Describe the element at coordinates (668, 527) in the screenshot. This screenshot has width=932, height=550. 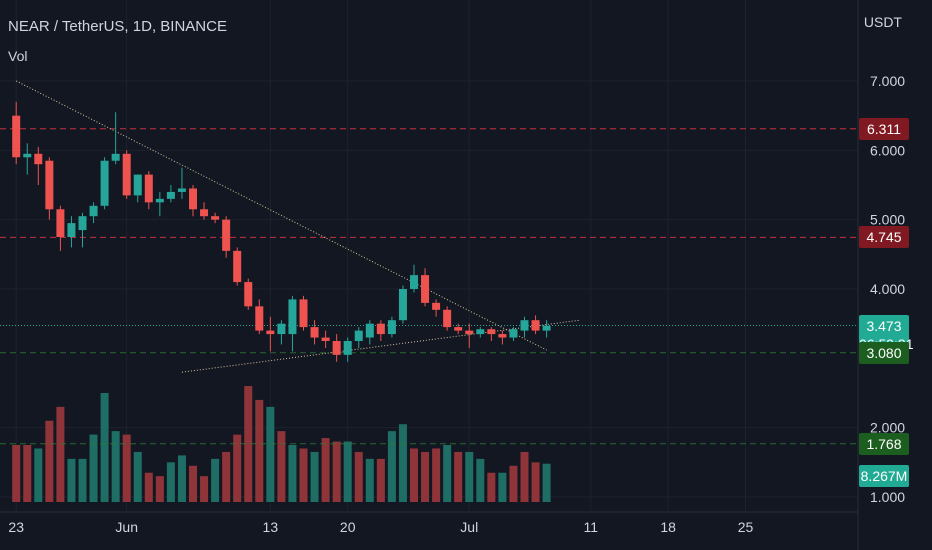
I see `time-tick-label: 18` at that location.